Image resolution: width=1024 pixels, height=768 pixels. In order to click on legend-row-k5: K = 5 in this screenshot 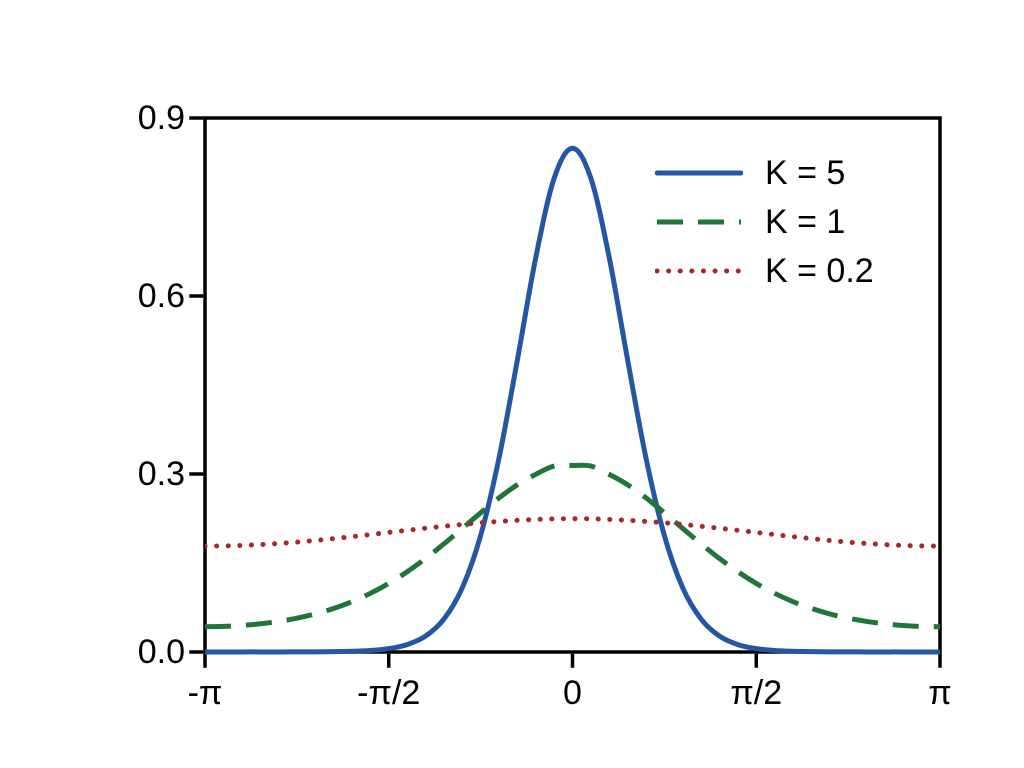, I will do `click(764, 172)`.